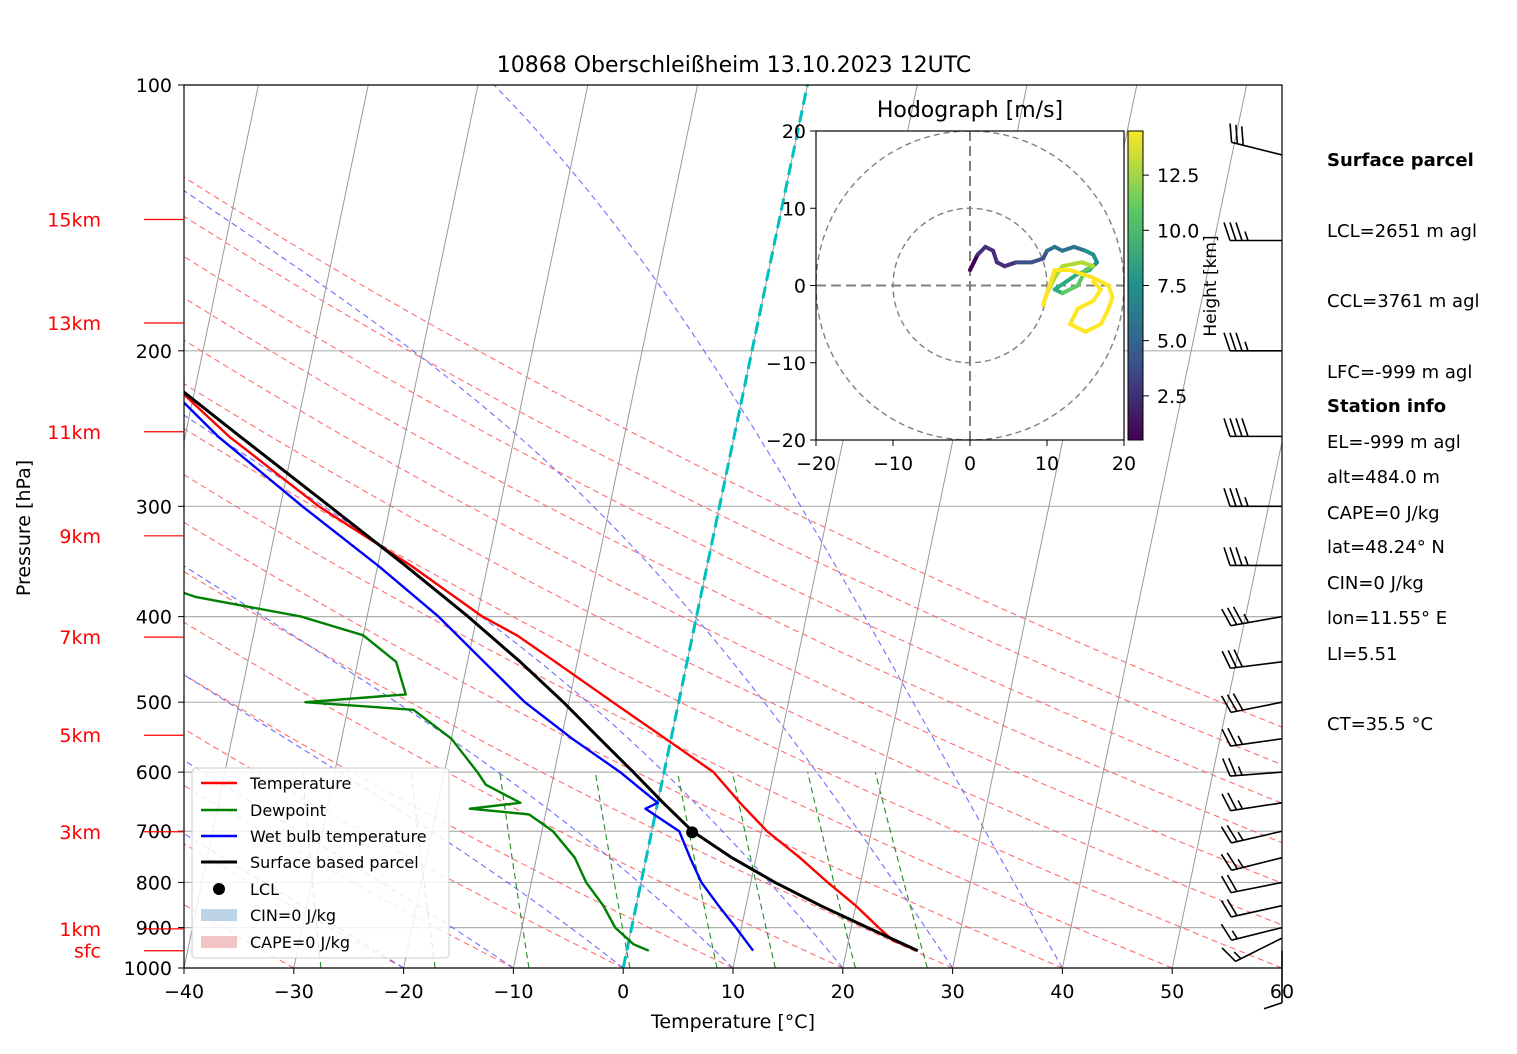  Describe the element at coordinates (154, 883) in the screenshot. I see `pressure-tick-label: 800` at that location.